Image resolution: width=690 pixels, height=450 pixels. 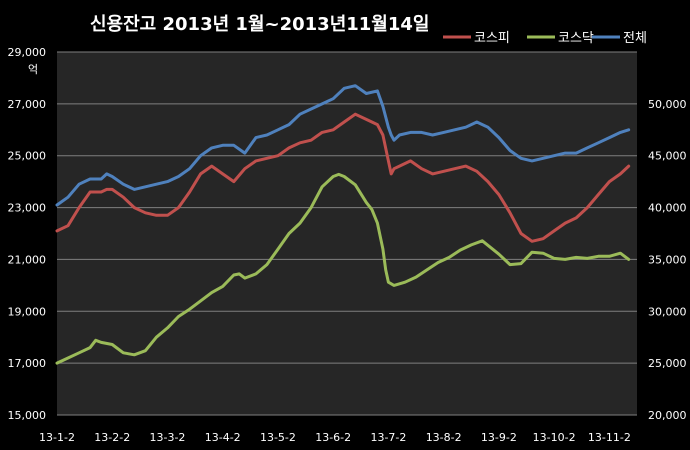 I want to click on left-tick-label: 23,000, so click(x=27, y=208).